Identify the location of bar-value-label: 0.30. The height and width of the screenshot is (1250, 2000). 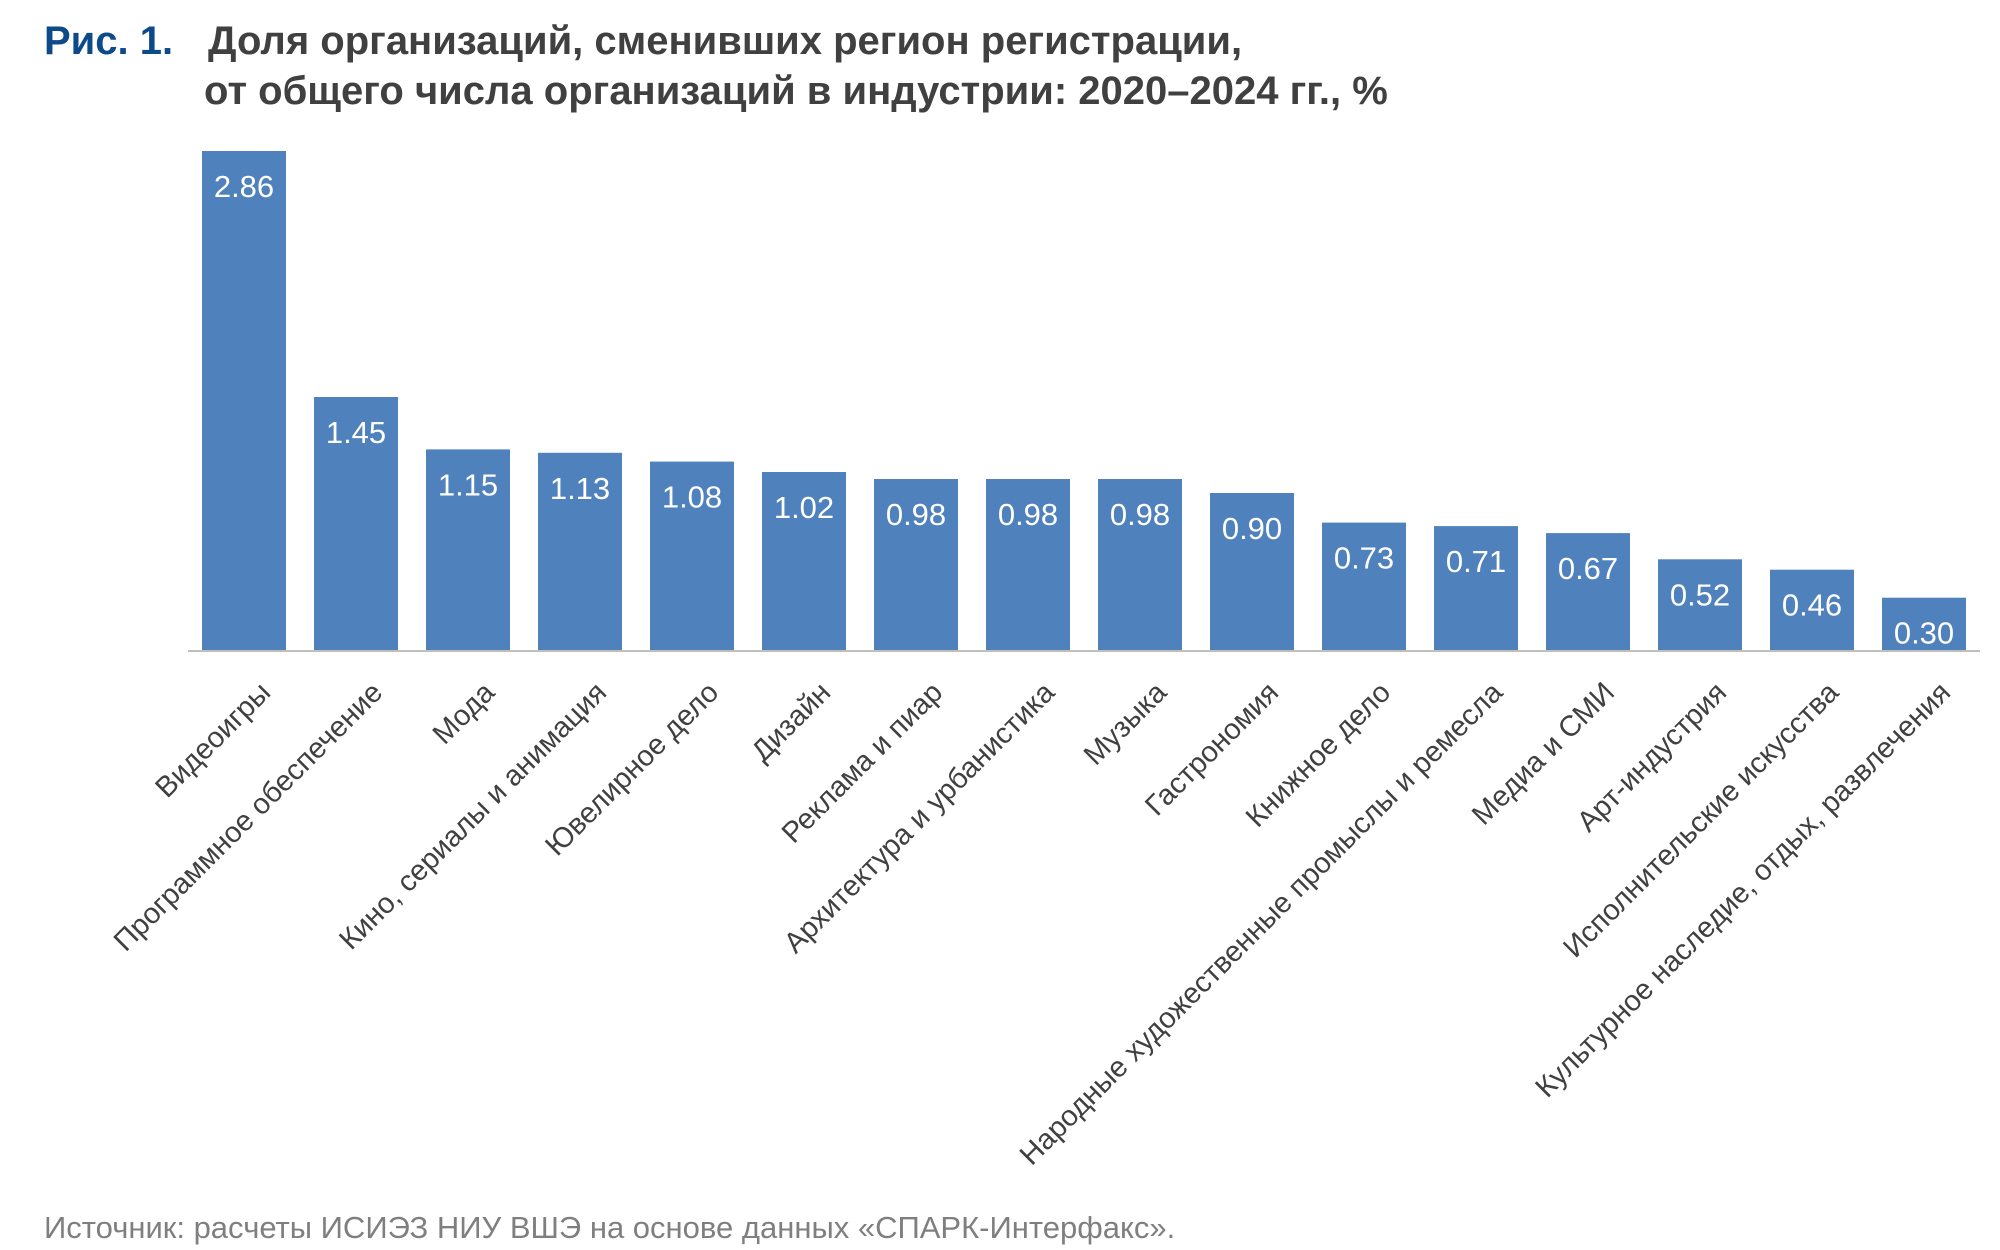
(1924, 633).